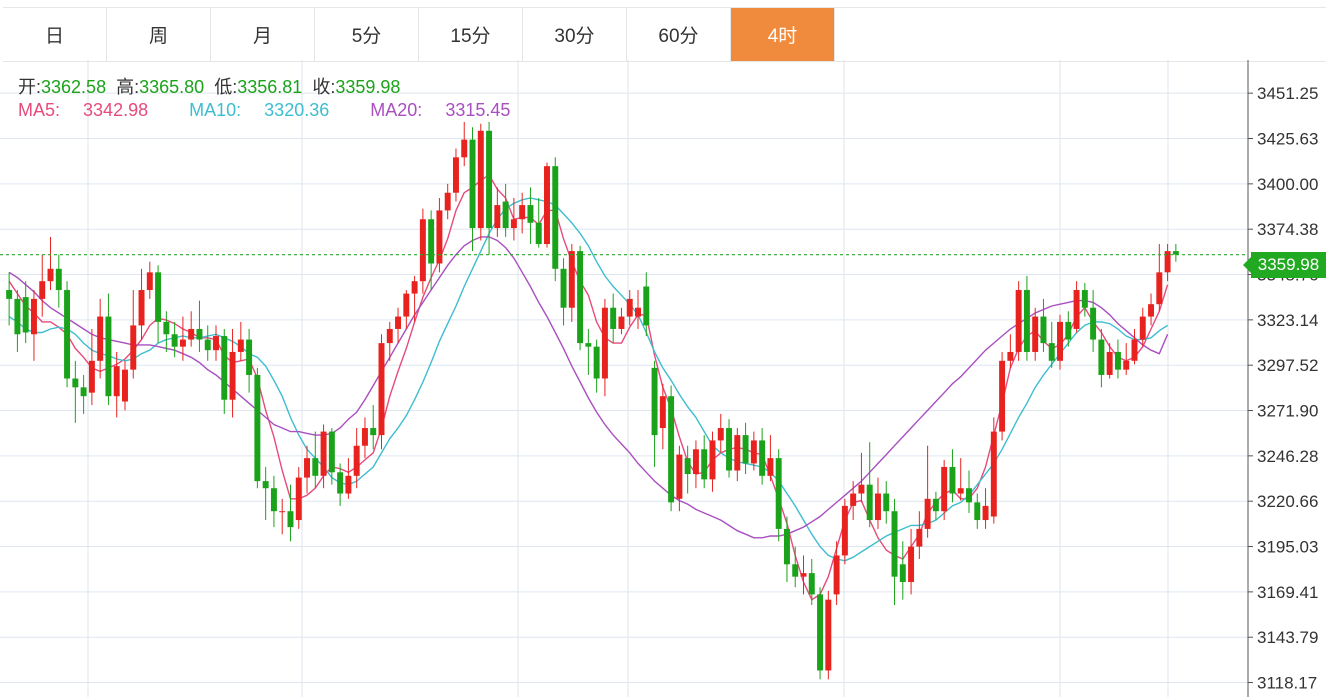 This screenshot has height=697, width=1329. I want to click on ma20-readout: MA20: 3315.45, so click(449, 110).